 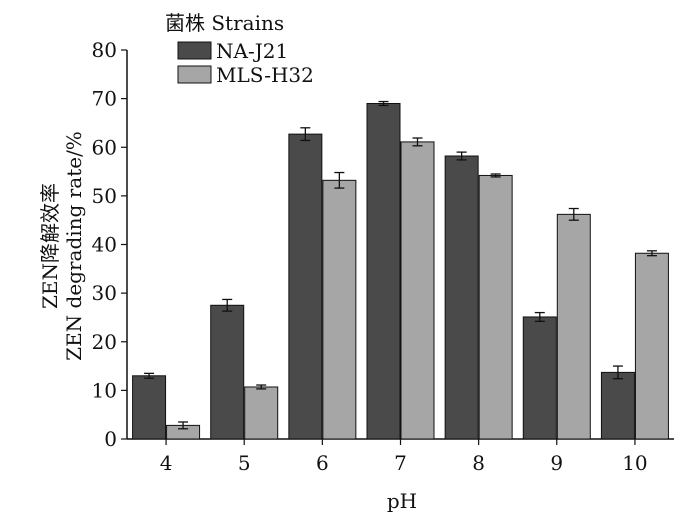 I want to click on x-tick-label-4: 4, so click(x=166, y=463).